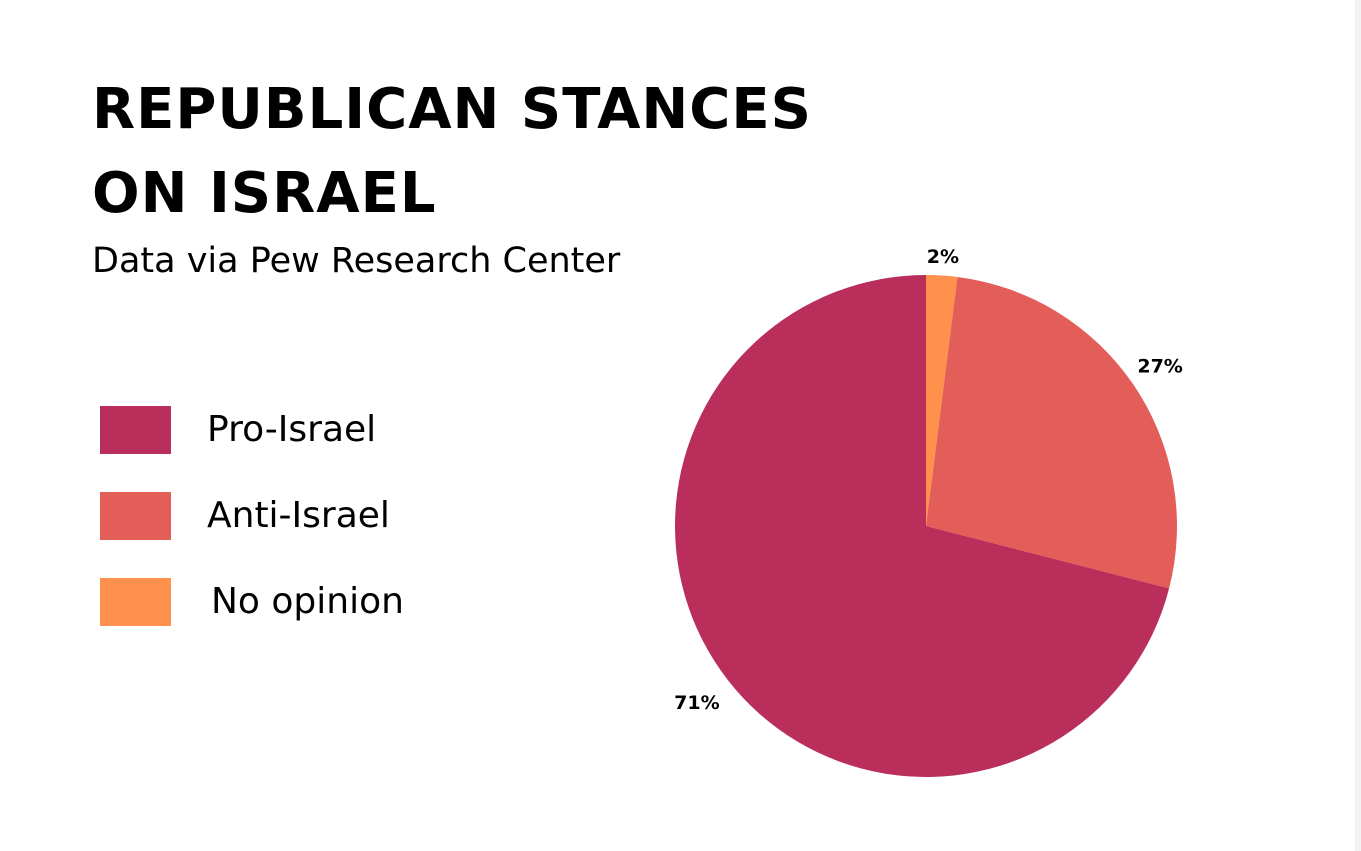  What do you see at coordinates (1051, 432) in the screenshot?
I see `pie-slice-anti-israel` at bounding box center [1051, 432].